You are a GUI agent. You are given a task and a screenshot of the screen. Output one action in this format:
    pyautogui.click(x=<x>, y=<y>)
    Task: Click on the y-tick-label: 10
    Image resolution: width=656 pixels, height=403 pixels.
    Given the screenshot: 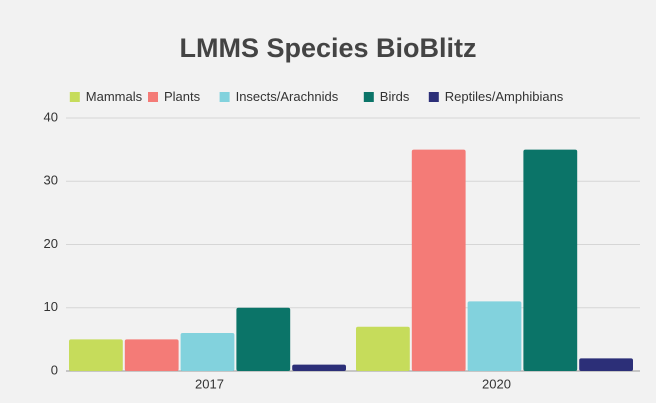 What is the action you would take?
    pyautogui.click(x=51, y=306)
    